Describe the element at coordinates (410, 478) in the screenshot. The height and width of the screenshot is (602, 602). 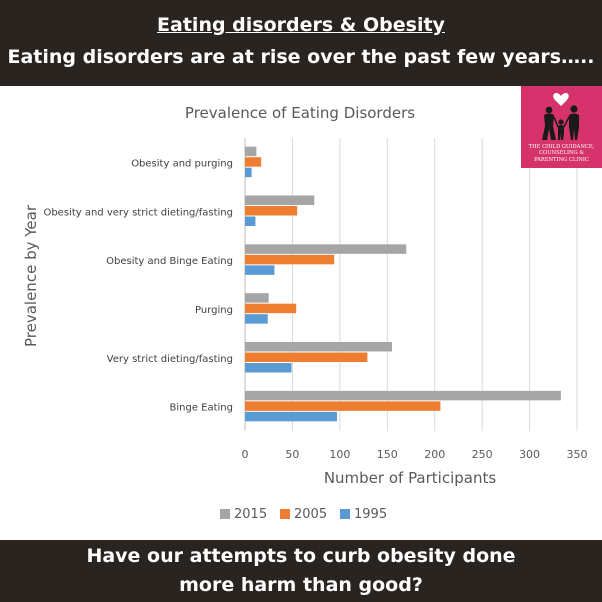
I see `x-axis-label: Number of Participants` at that location.